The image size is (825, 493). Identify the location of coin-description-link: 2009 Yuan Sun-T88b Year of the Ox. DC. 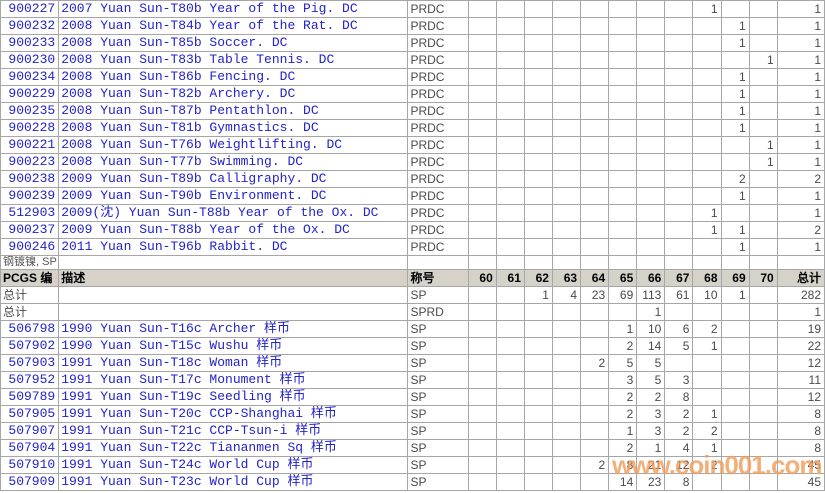
(233, 230).